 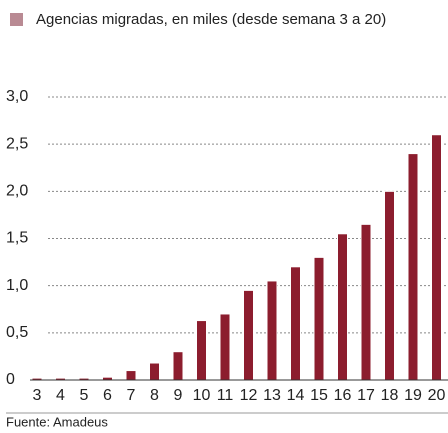 I want to click on x-tick-label: 17, so click(x=366, y=395).